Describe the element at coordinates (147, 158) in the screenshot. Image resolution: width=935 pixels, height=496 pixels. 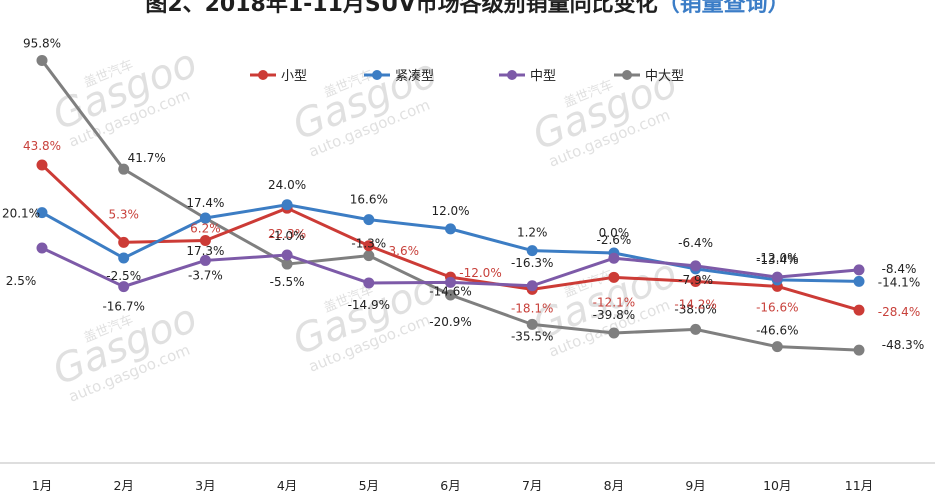
I see `data-label: 41.7%` at that location.